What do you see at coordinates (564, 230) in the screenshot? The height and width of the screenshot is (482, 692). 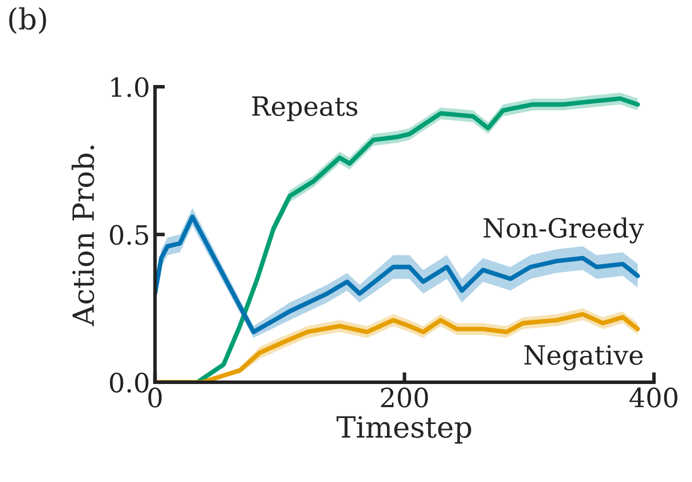 I see `series-label: Non-Greedy` at bounding box center [564, 230].